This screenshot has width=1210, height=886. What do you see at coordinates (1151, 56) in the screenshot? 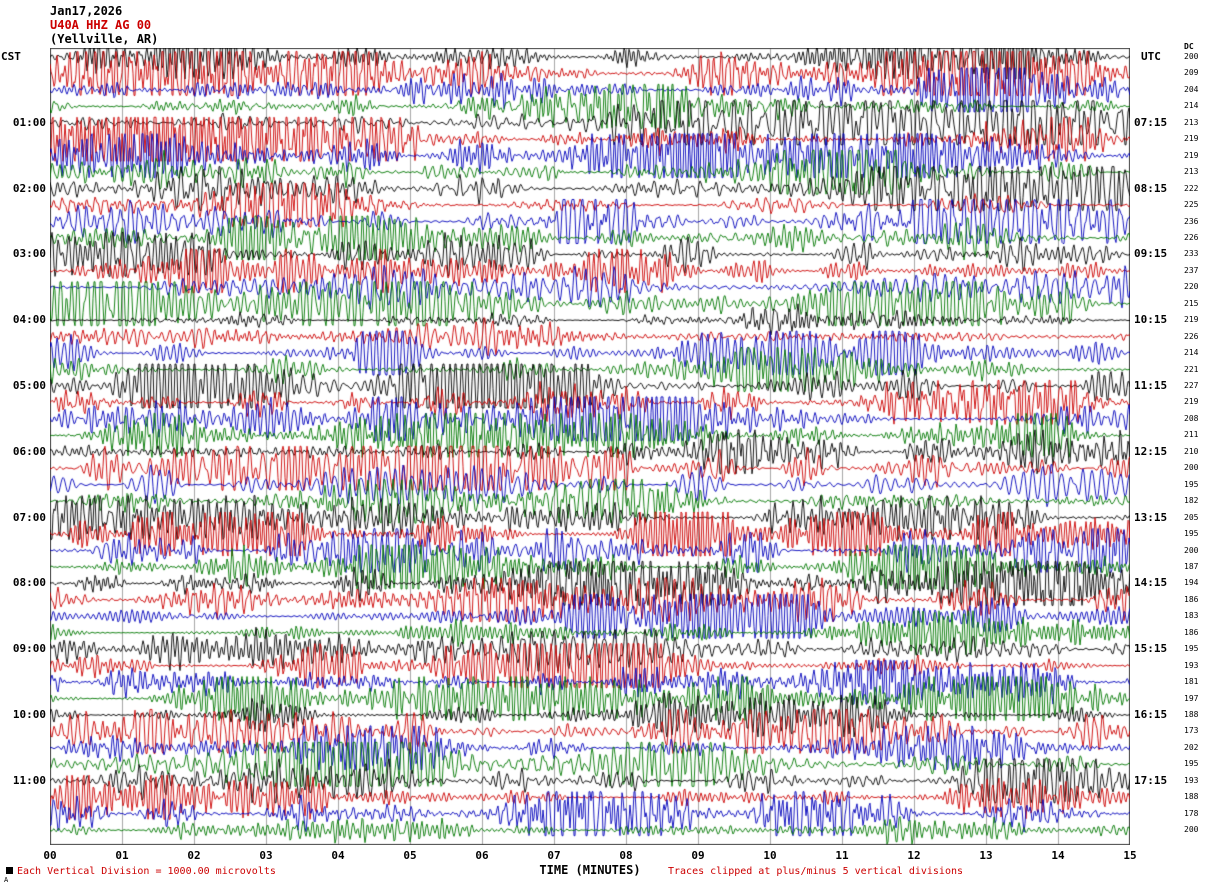
I see `right-timezone-label: UTC` at bounding box center [1151, 56].